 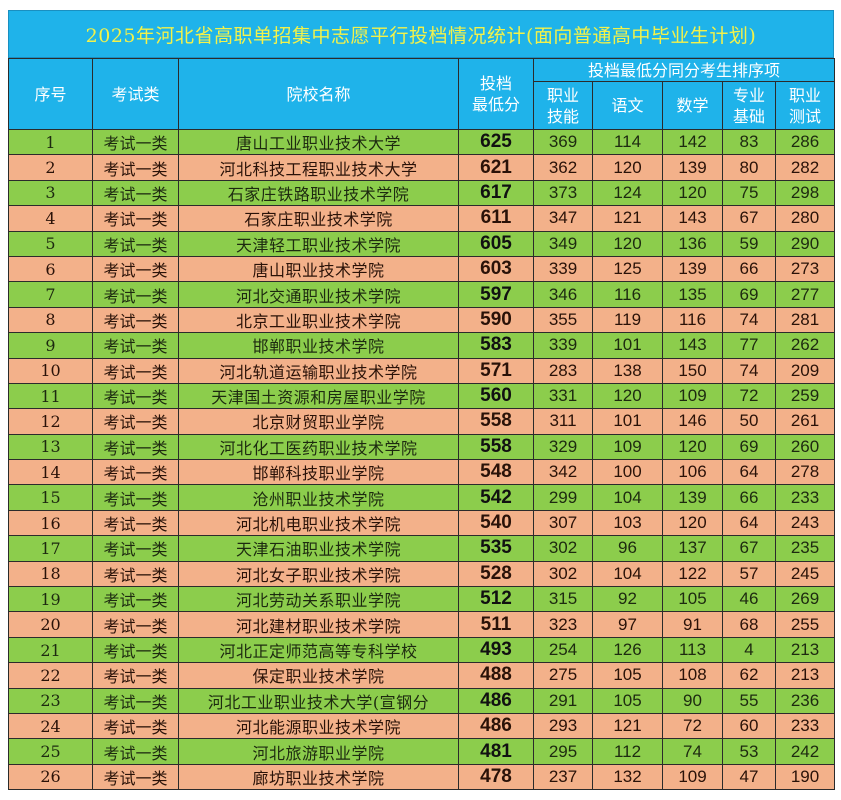 I want to click on chinese-score-cell: 119, so click(x=627, y=320).